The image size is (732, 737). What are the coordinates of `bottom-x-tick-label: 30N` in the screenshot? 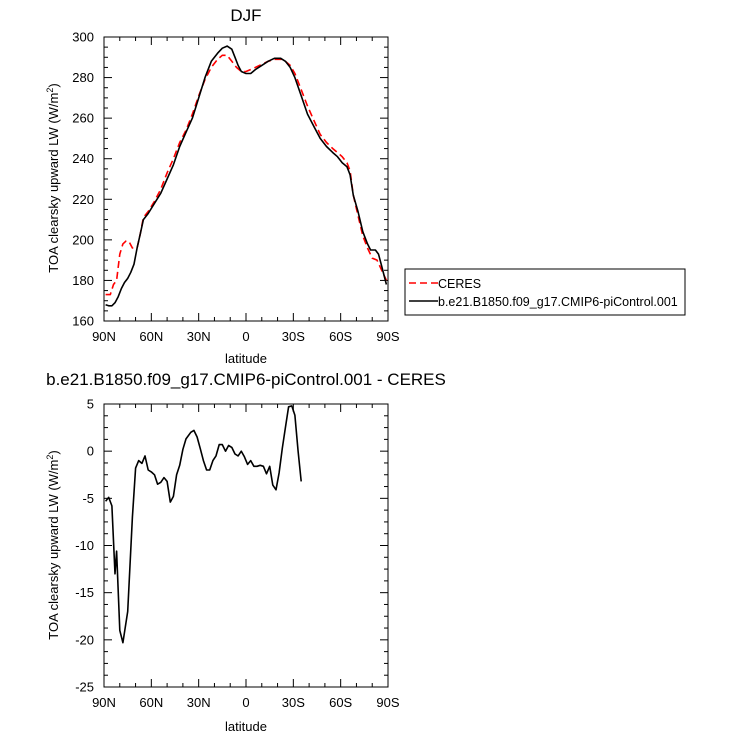 It's located at (199, 702).